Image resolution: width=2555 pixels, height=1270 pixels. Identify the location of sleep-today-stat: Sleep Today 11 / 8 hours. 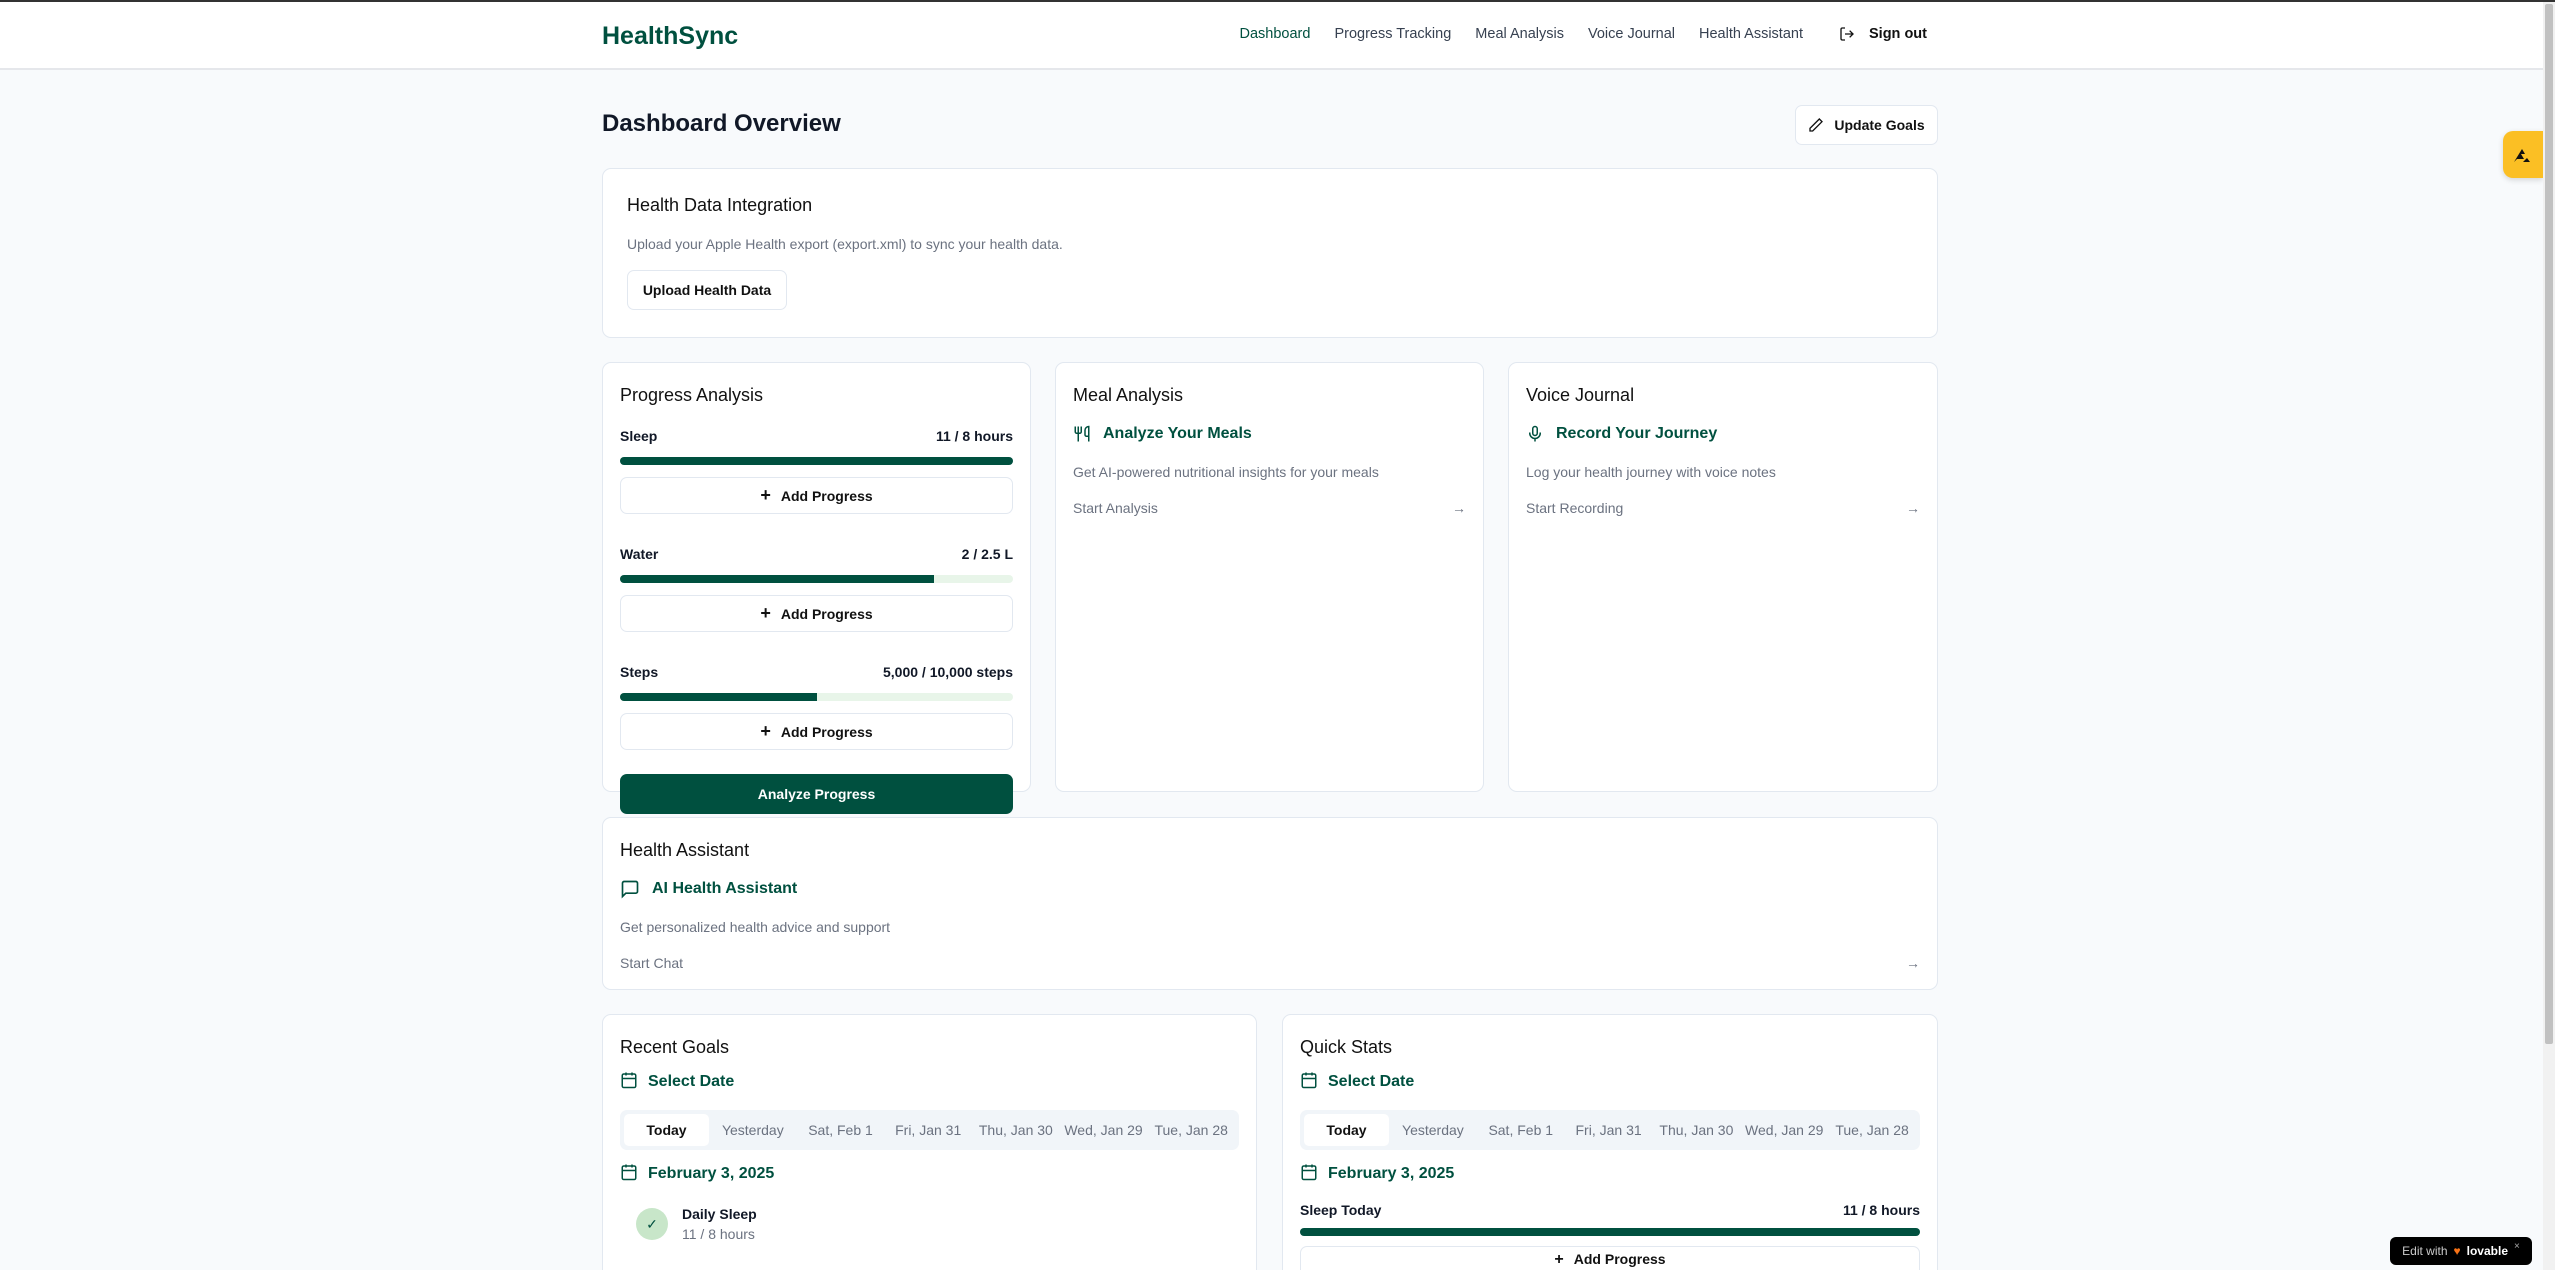
(1610, 1210).